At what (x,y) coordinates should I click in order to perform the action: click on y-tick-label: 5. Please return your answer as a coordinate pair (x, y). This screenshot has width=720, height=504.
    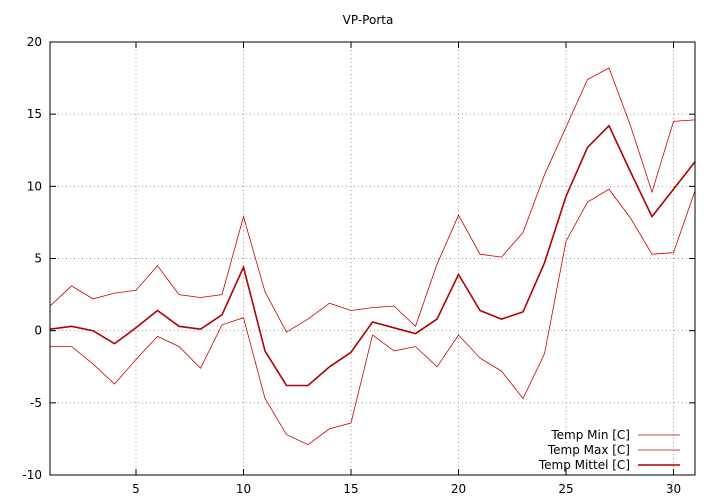
    Looking at the image, I should click on (38, 259).